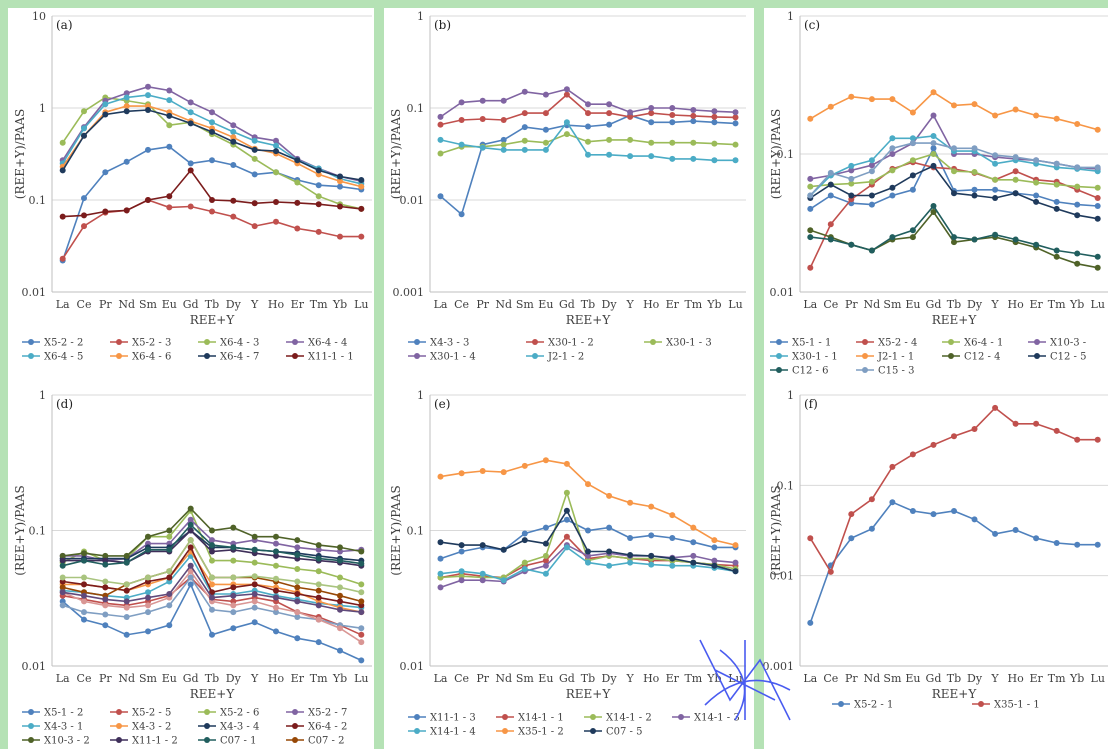  Describe the element at coordinates (151, 713) in the screenshot. I see `legend-label: X5-2 - 5` at that location.